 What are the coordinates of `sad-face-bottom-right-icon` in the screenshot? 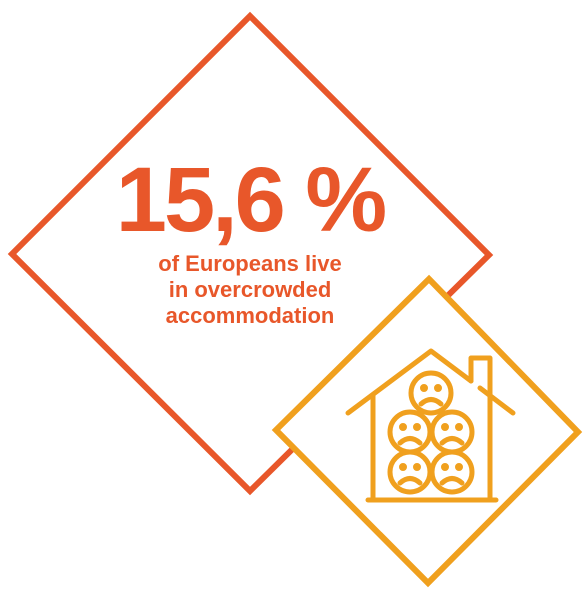 It's located at (452, 472).